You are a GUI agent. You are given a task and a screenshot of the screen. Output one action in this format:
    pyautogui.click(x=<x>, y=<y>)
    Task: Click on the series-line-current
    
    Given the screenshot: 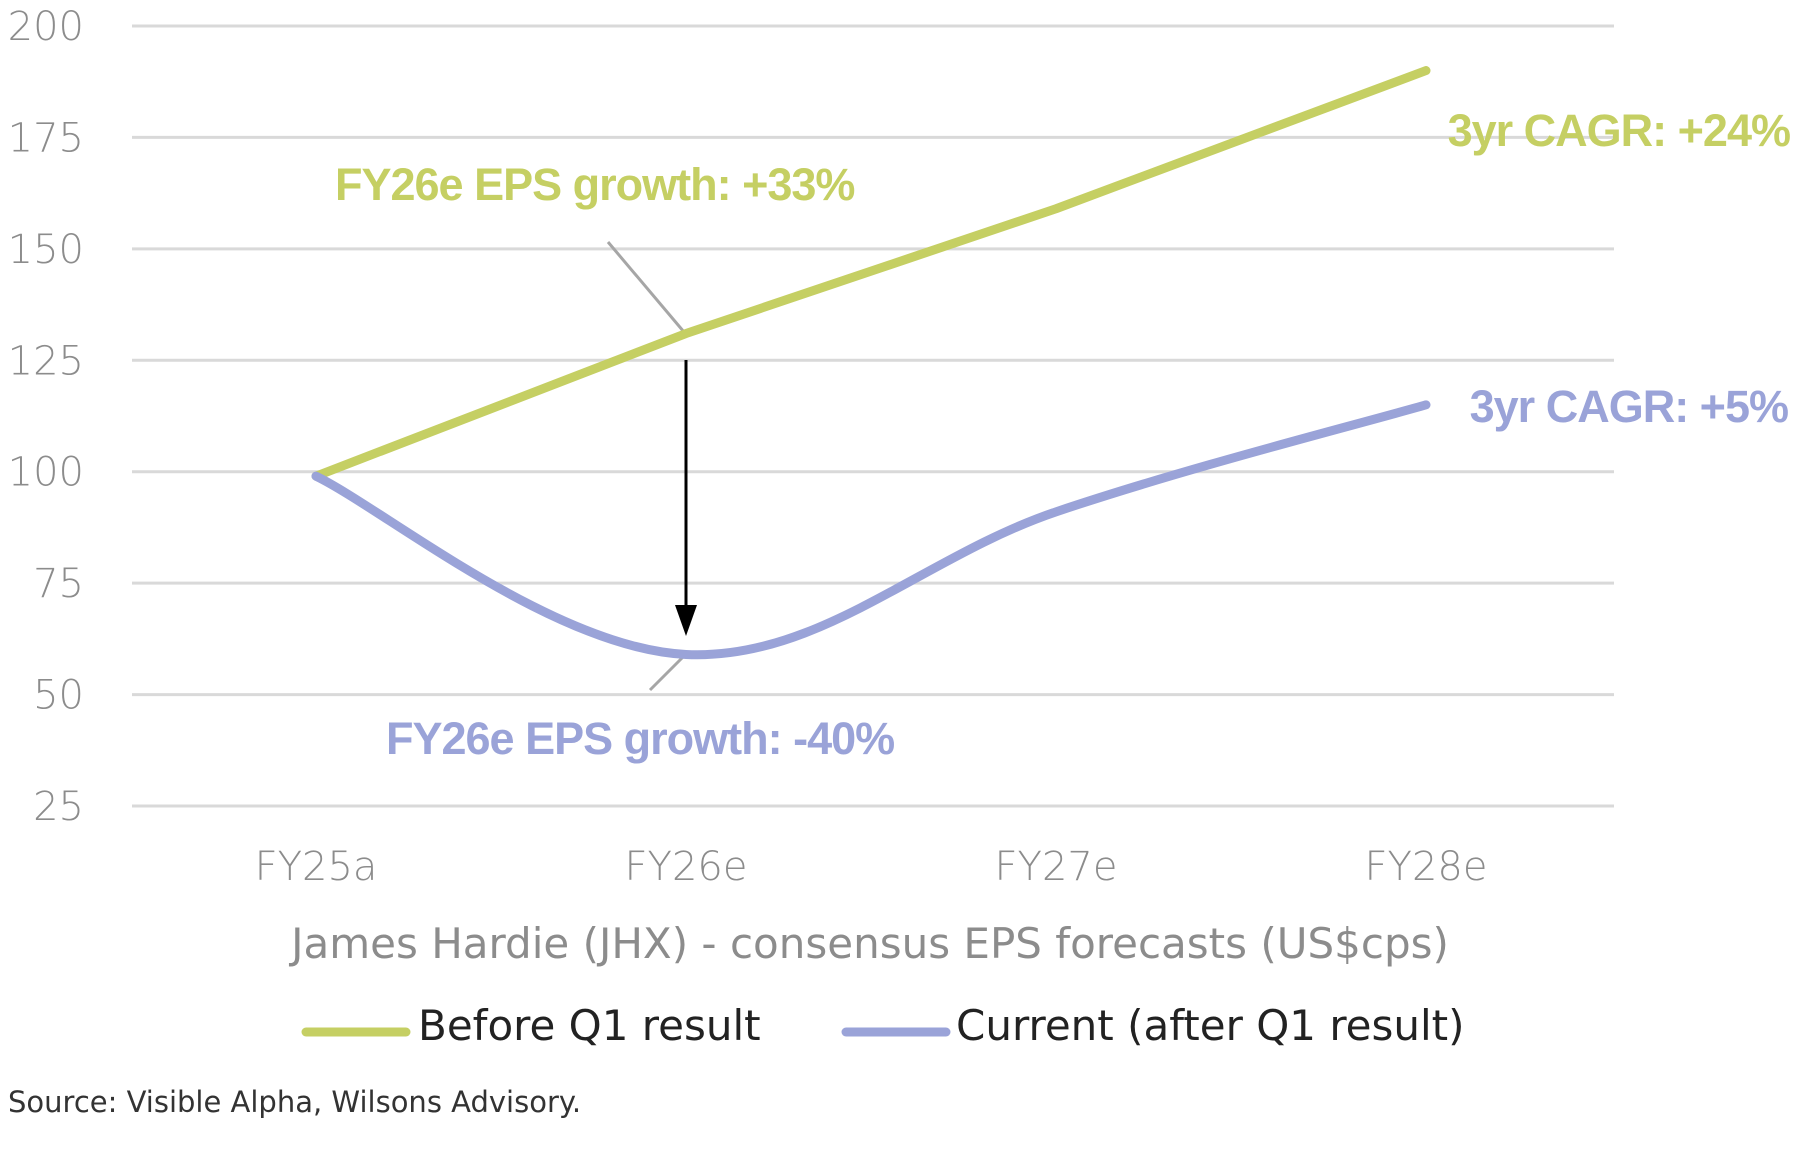 What is the action you would take?
    pyautogui.click(x=871, y=530)
    